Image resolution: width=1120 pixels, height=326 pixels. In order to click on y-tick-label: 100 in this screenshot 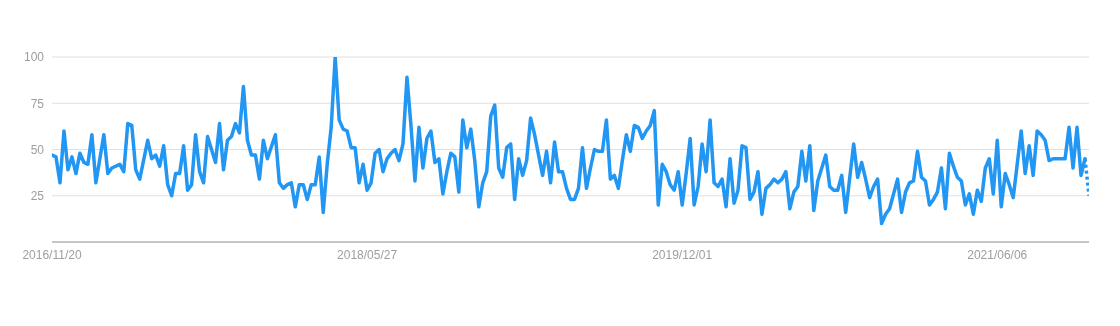, I will do `click(34, 57)`.